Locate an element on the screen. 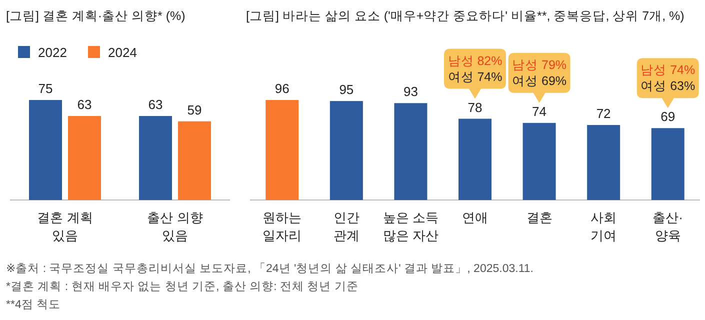 This screenshot has height=320, width=705. text: **4점 척도 is located at coordinates (33, 305).